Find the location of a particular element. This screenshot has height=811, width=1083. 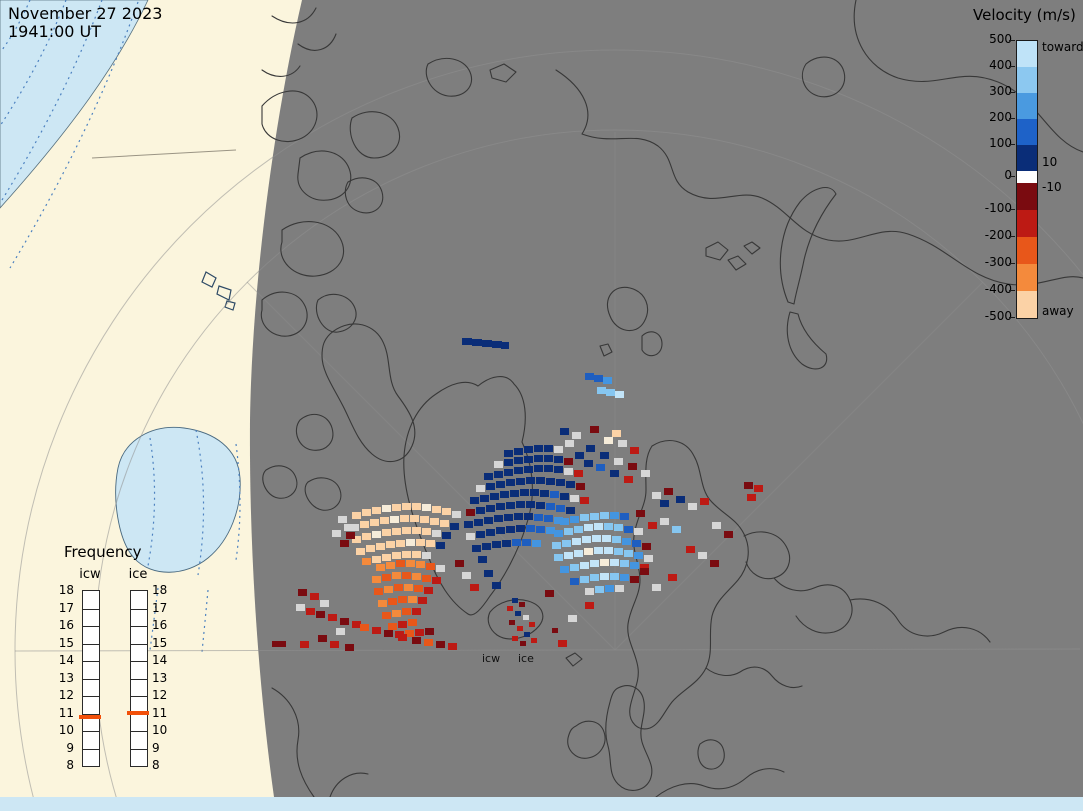

bottom-ocean-strip is located at coordinates (541, 804).